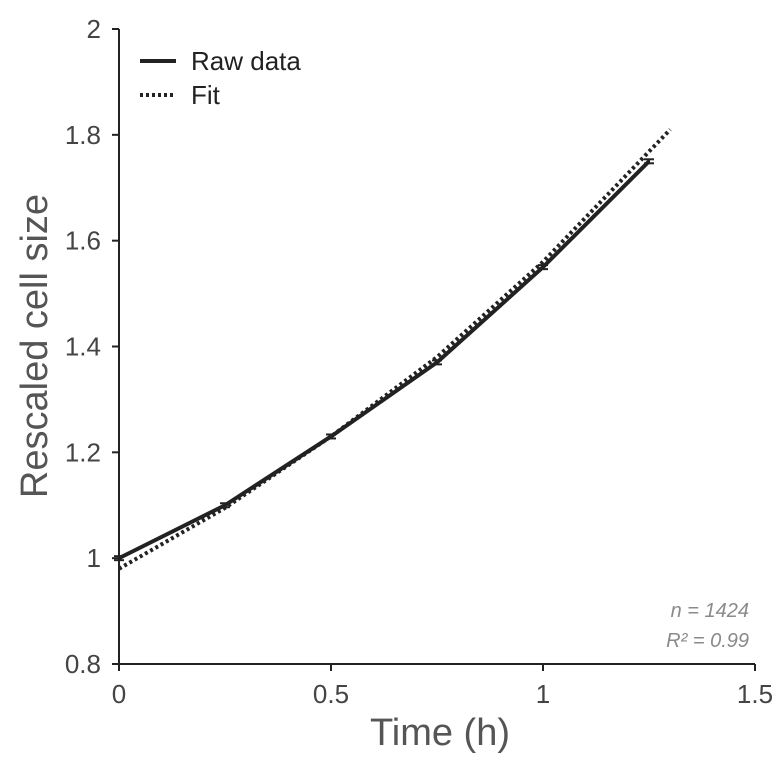  I want to click on y-tick-label: 0.8, so click(83, 664).